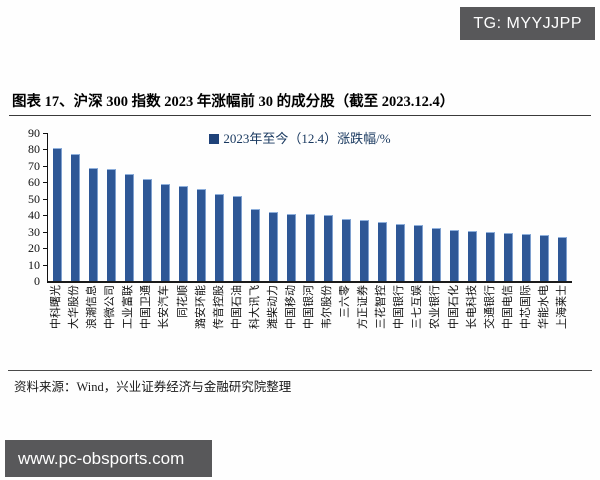  Describe the element at coordinates (111, 225) in the screenshot. I see `bar-中微公司` at that location.